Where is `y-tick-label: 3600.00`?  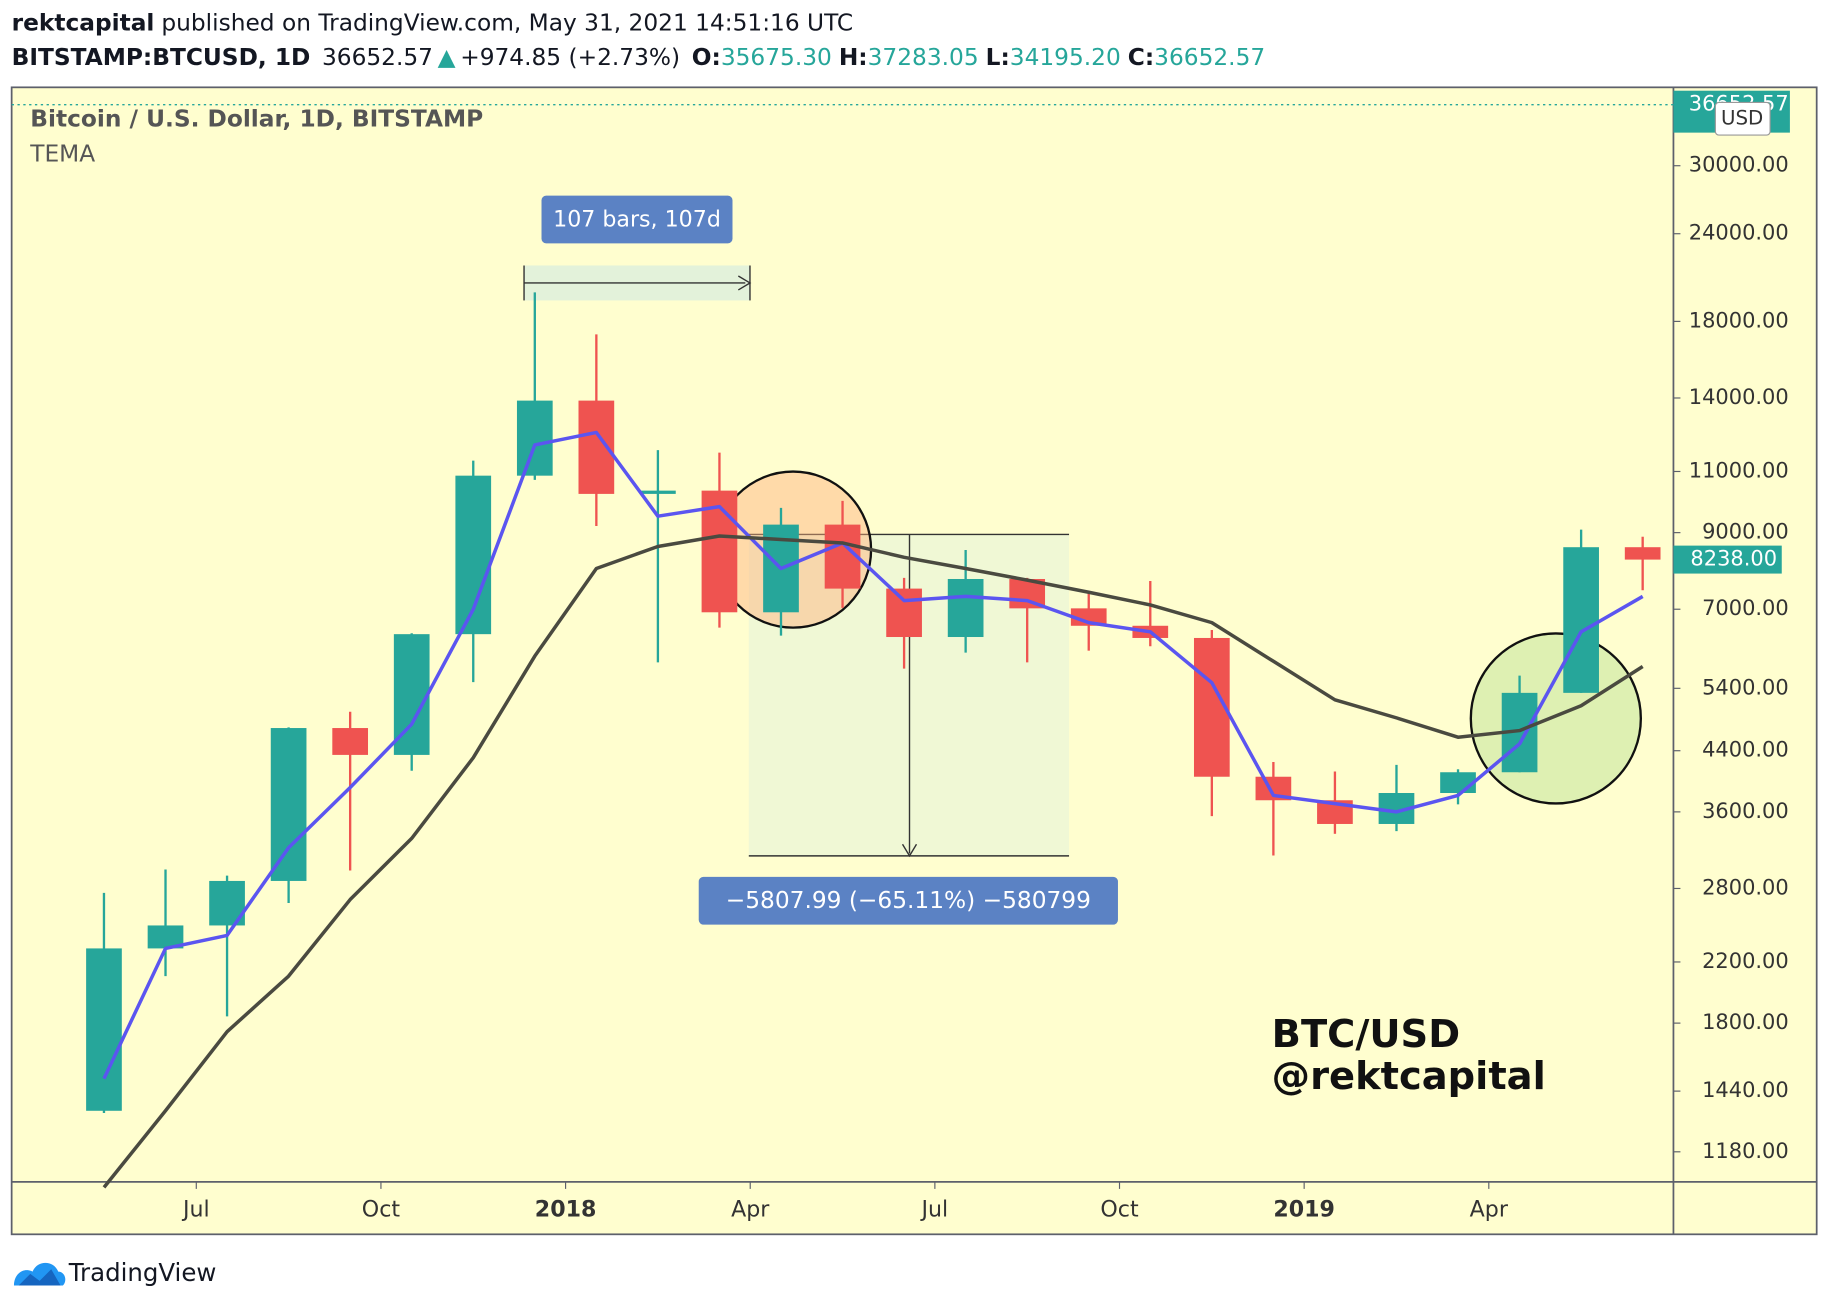 y-tick-label: 3600.00 is located at coordinates (1745, 811).